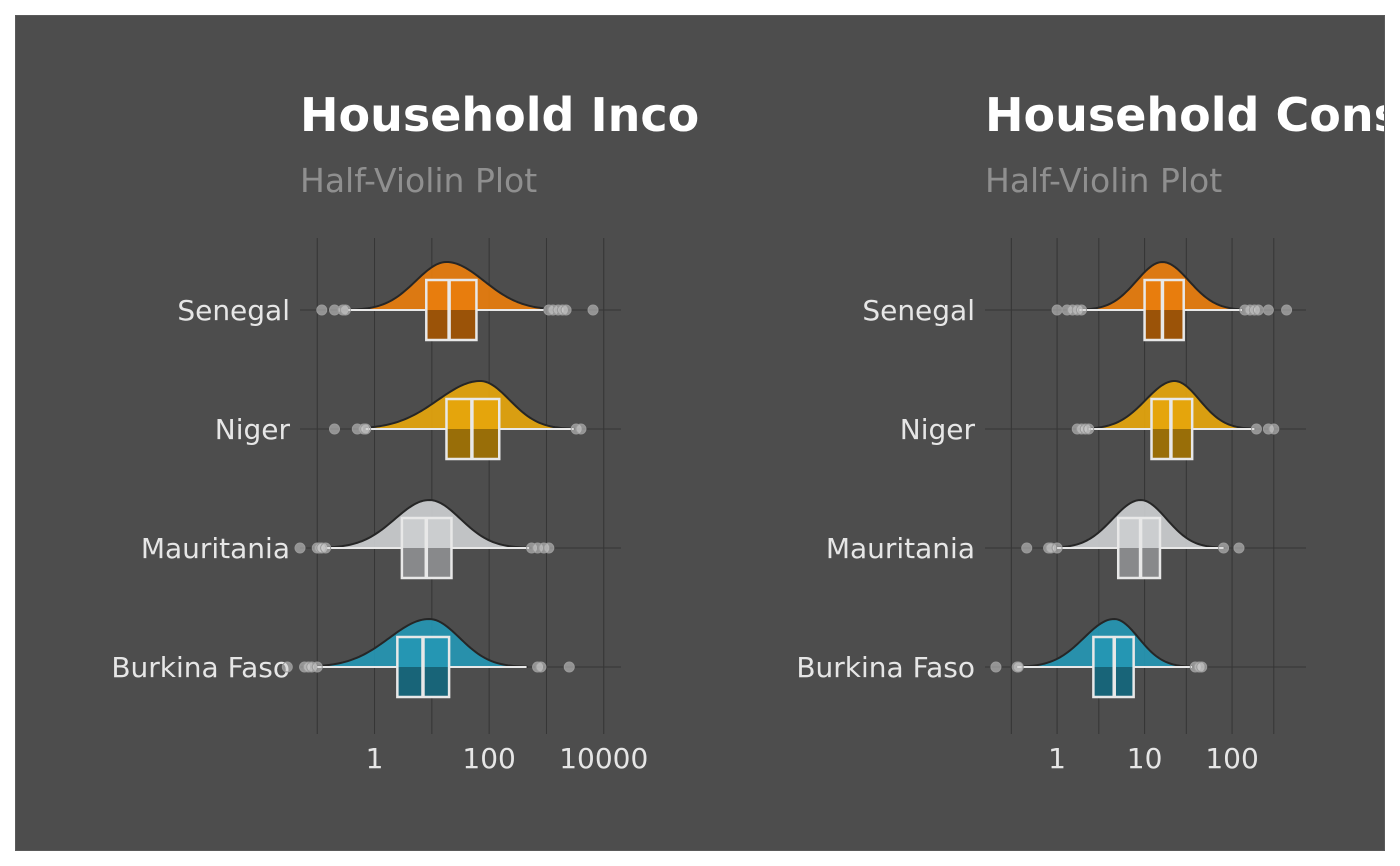 This screenshot has width=1400, height=866. Describe the element at coordinates (451, 295) in the screenshot. I see `box-upper-senegal` at that location.